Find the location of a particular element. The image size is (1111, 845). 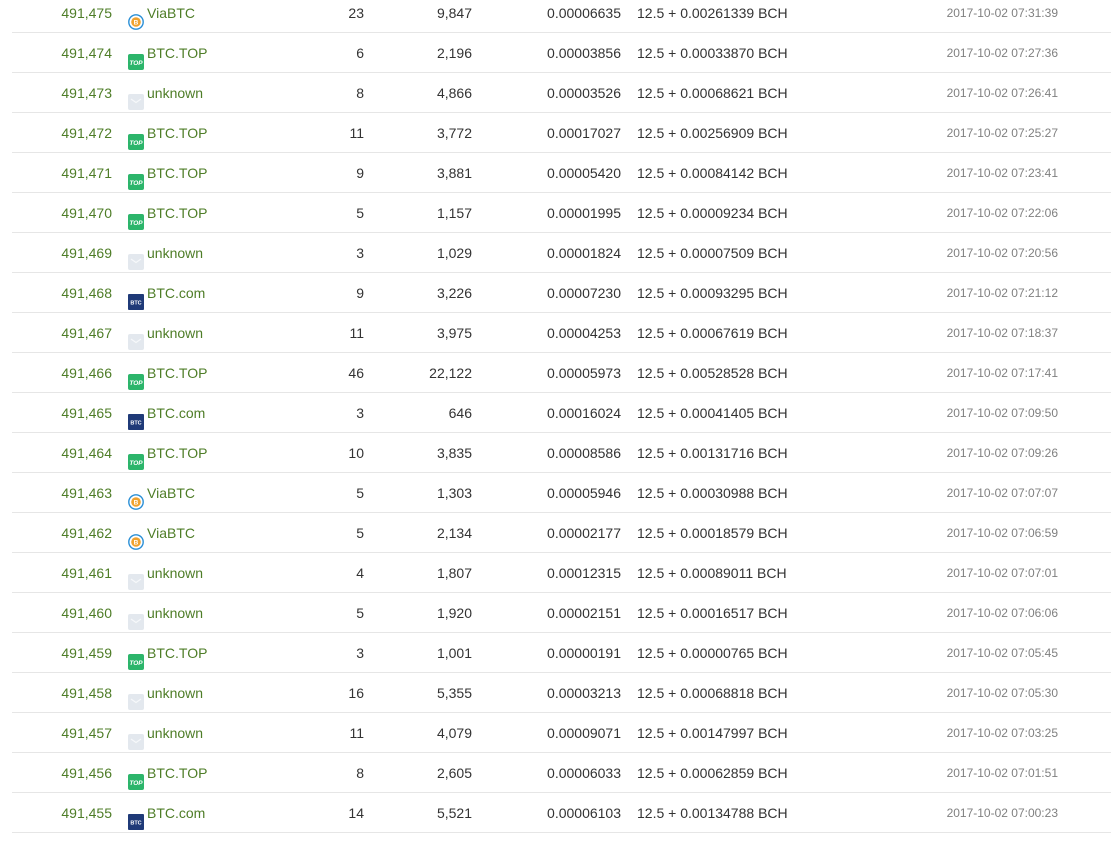

reward-amount: 12.5 + 0.00009234 is located at coordinates (696, 213).